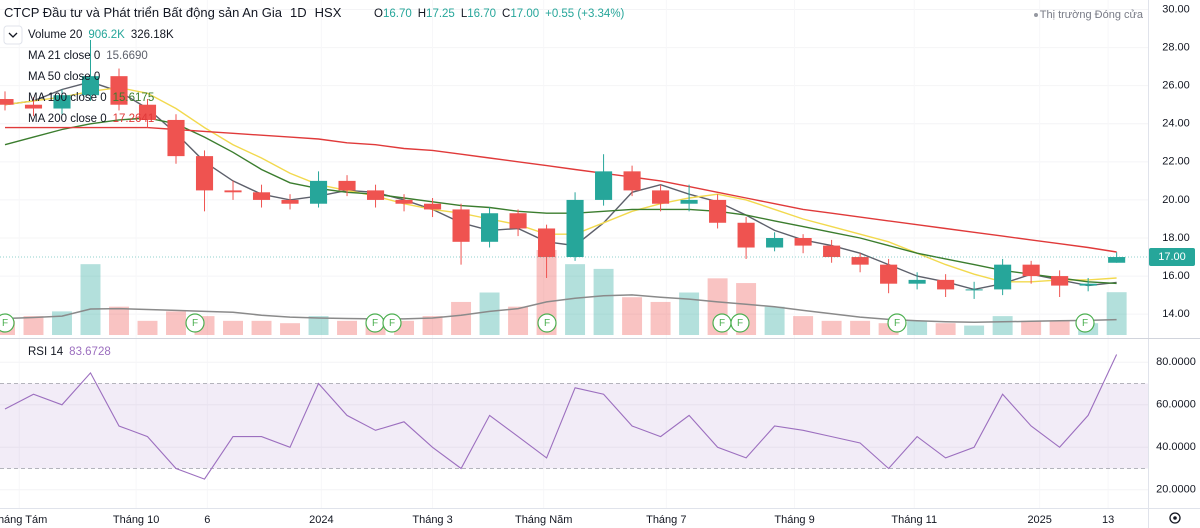 This screenshot has width=1200, height=528. Describe the element at coordinates (506, 14) in the screenshot. I see `quote-label: C` at that location.